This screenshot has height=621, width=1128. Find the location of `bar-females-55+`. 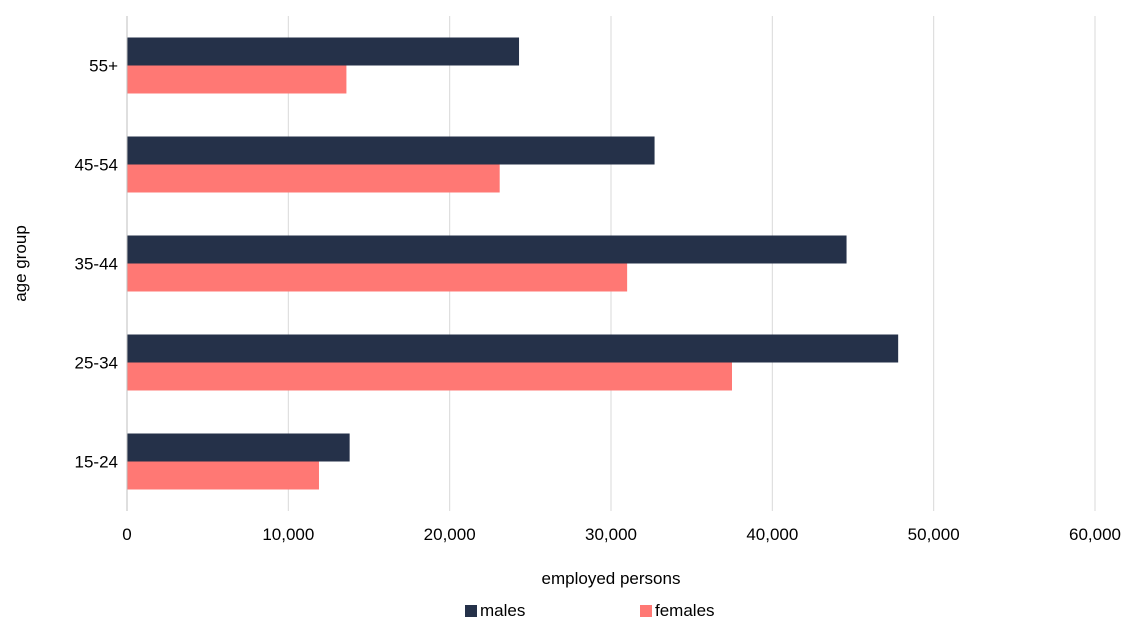

bar-females-55+ is located at coordinates (237, 79).